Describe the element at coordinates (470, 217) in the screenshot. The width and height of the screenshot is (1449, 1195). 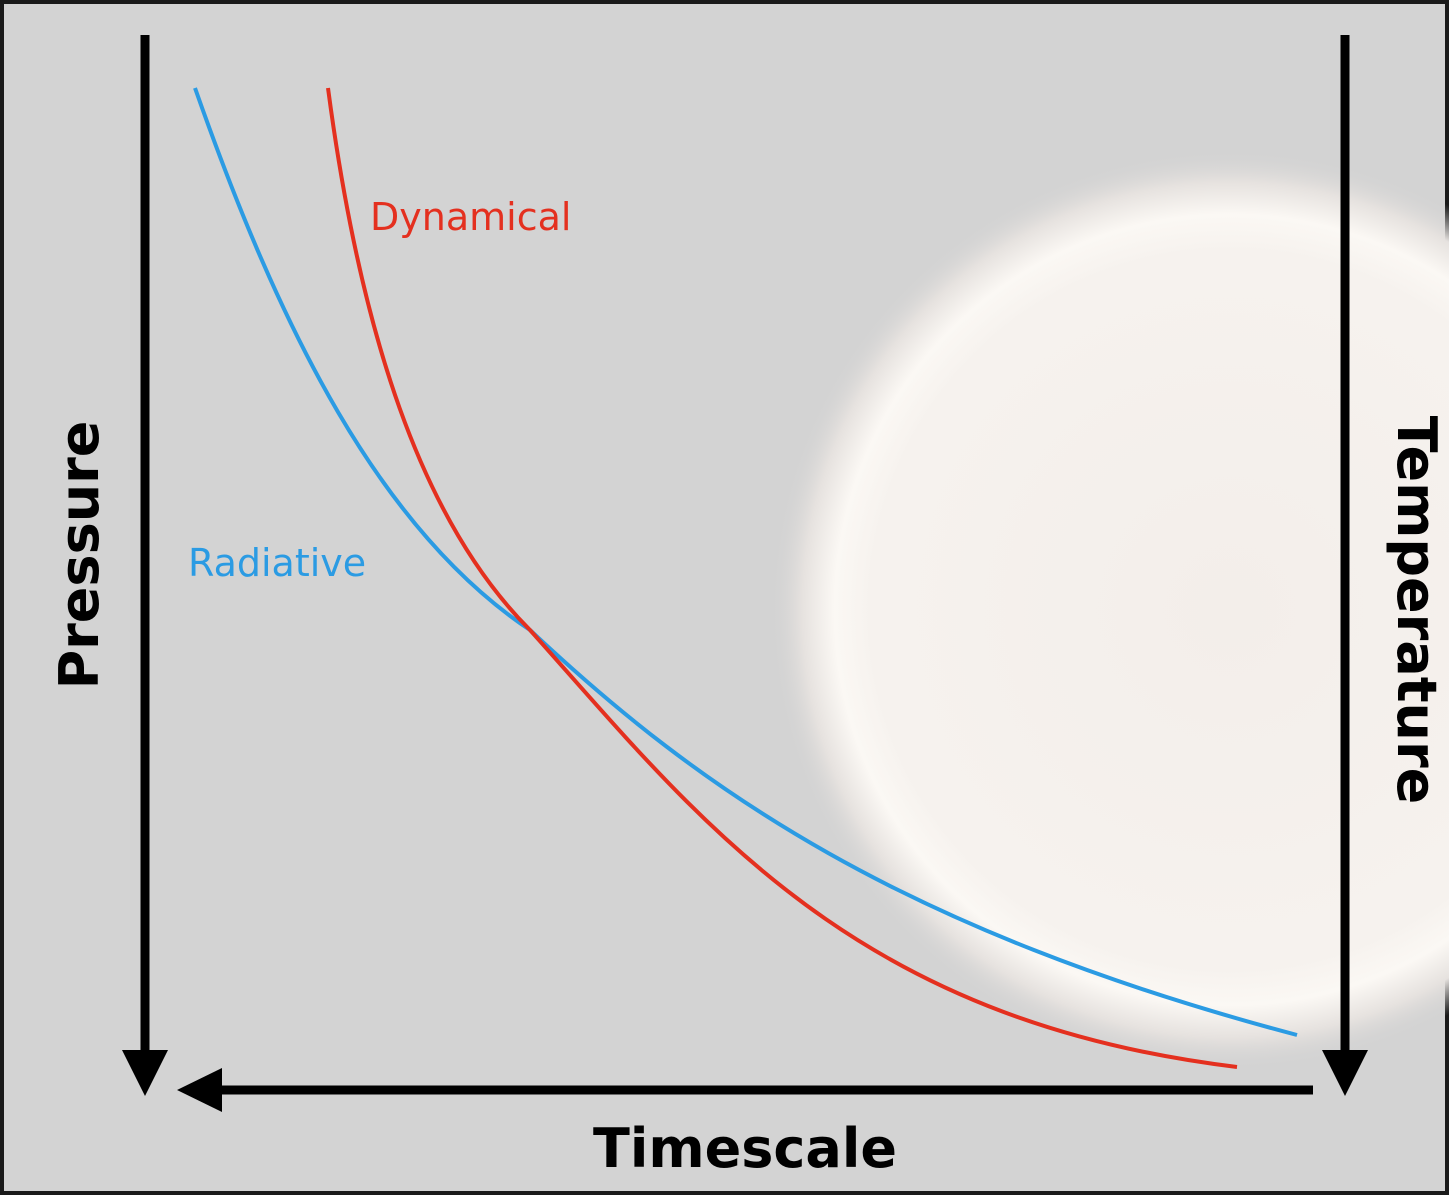
I see `curve-label: Dynamical` at that location.